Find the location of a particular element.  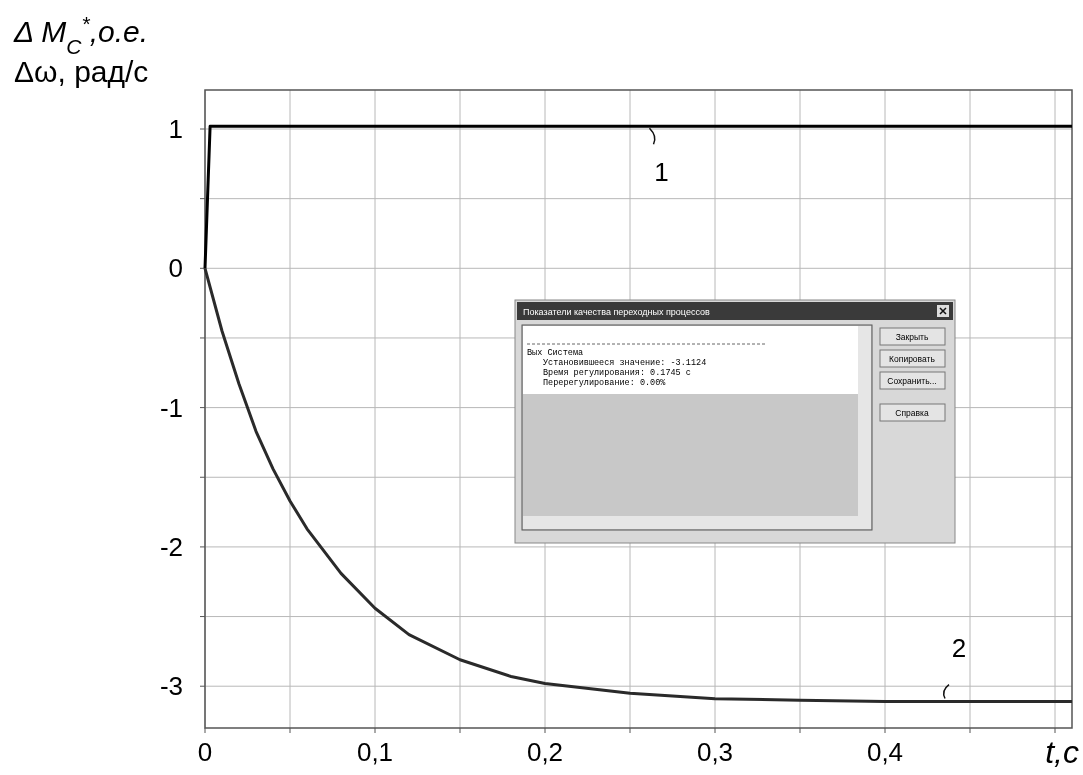

annotation: Перерегулирование: 0.00% is located at coordinates (605, 383).